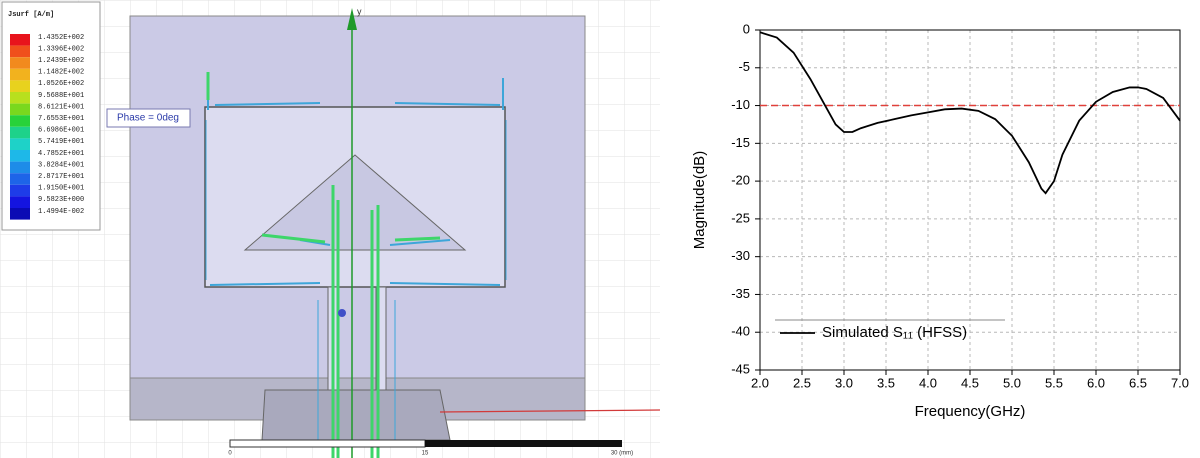  What do you see at coordinates (61, 38) in the screenshot?
I see `legend-value: 1.4352E+002` at bounding box center [61, 38].